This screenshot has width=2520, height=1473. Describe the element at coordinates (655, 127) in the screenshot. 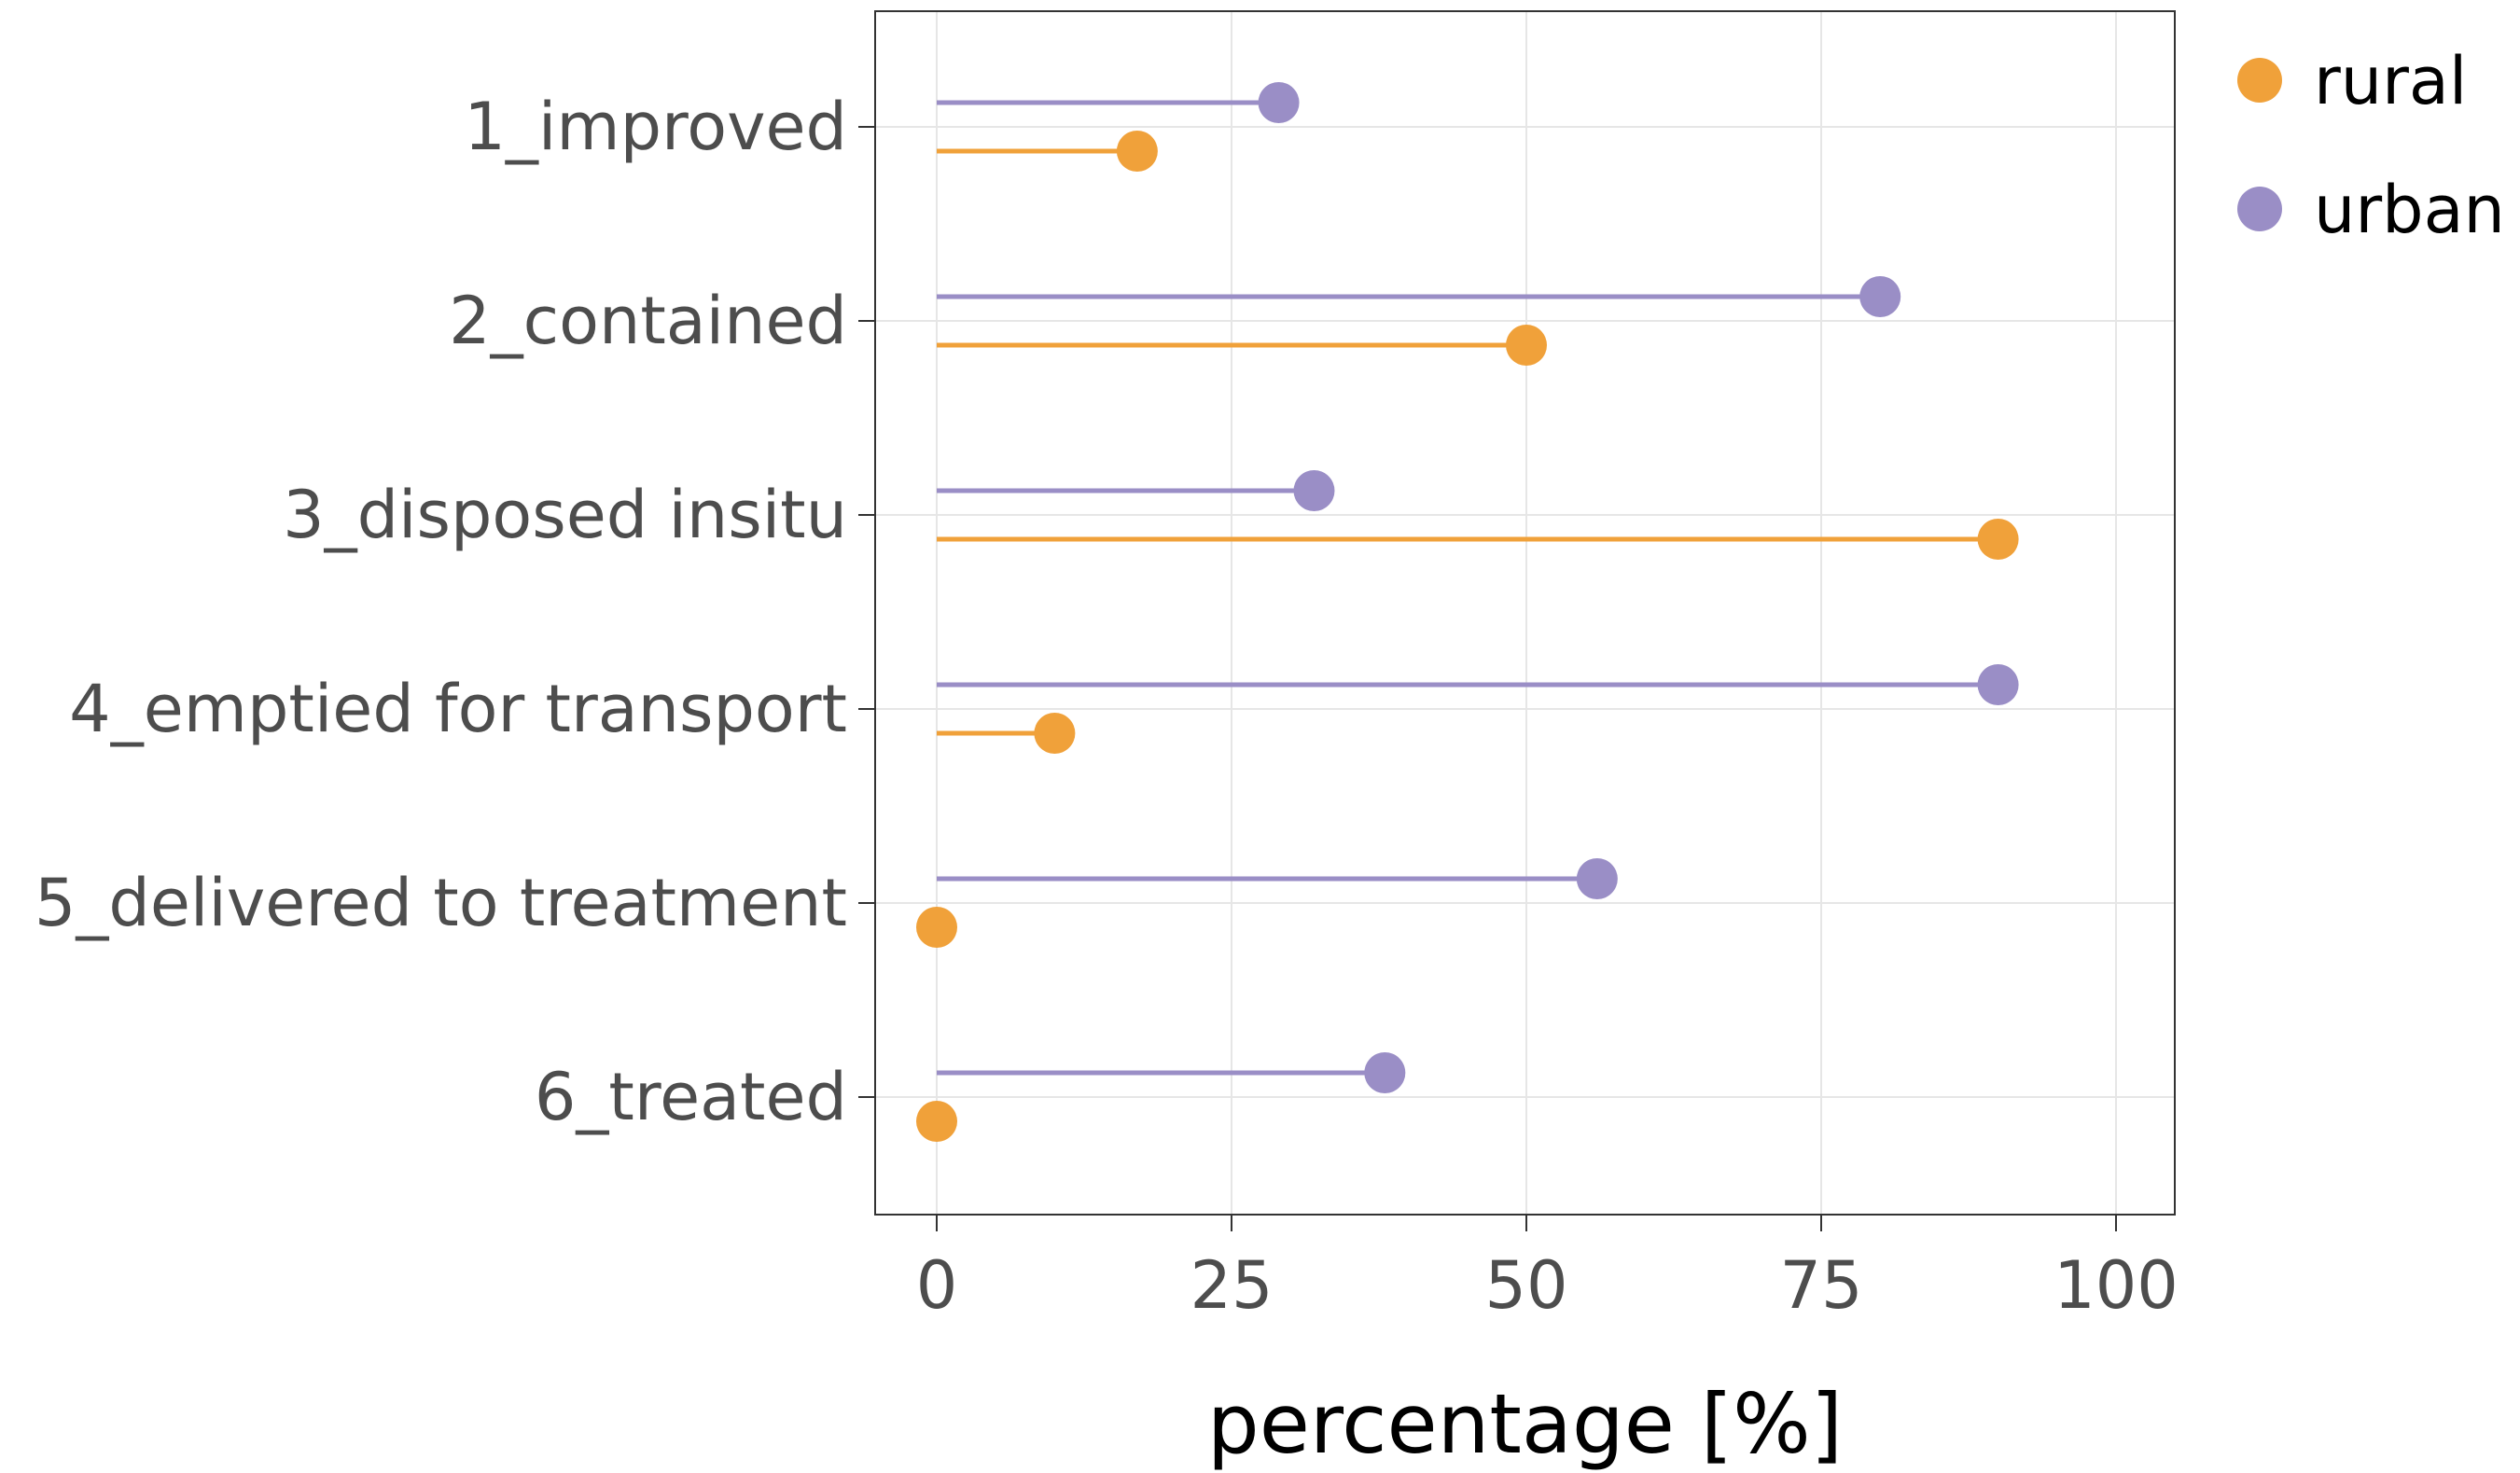

I see `y-tick-label: 1_improved` at that location.